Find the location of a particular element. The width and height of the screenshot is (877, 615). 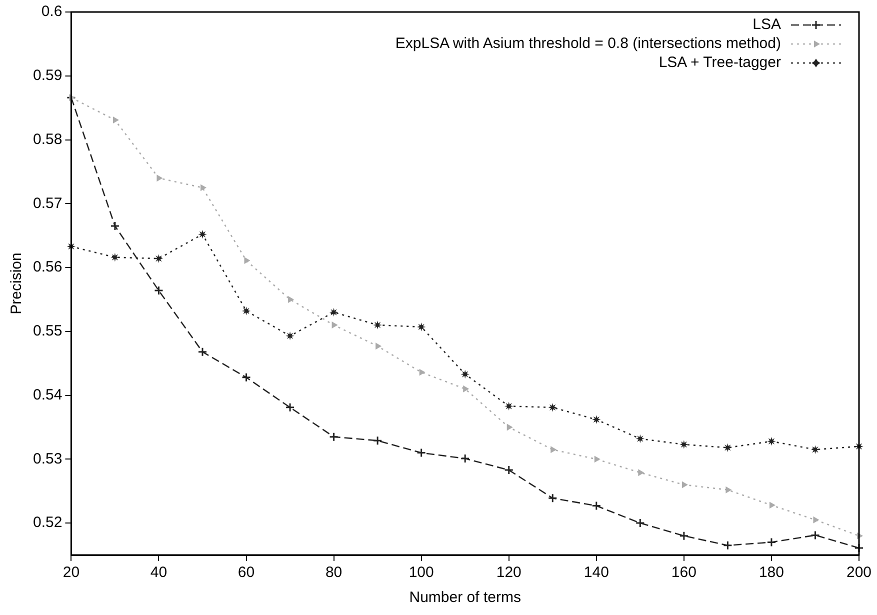

x-tick-label: 160 is located at coordinates (683, 573).